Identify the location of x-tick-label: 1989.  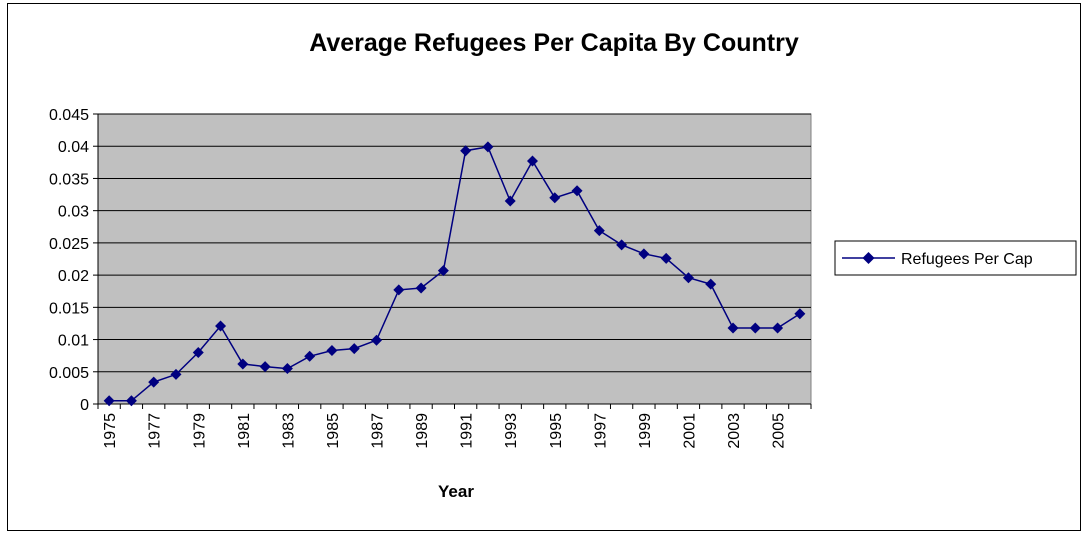
(422, 431).